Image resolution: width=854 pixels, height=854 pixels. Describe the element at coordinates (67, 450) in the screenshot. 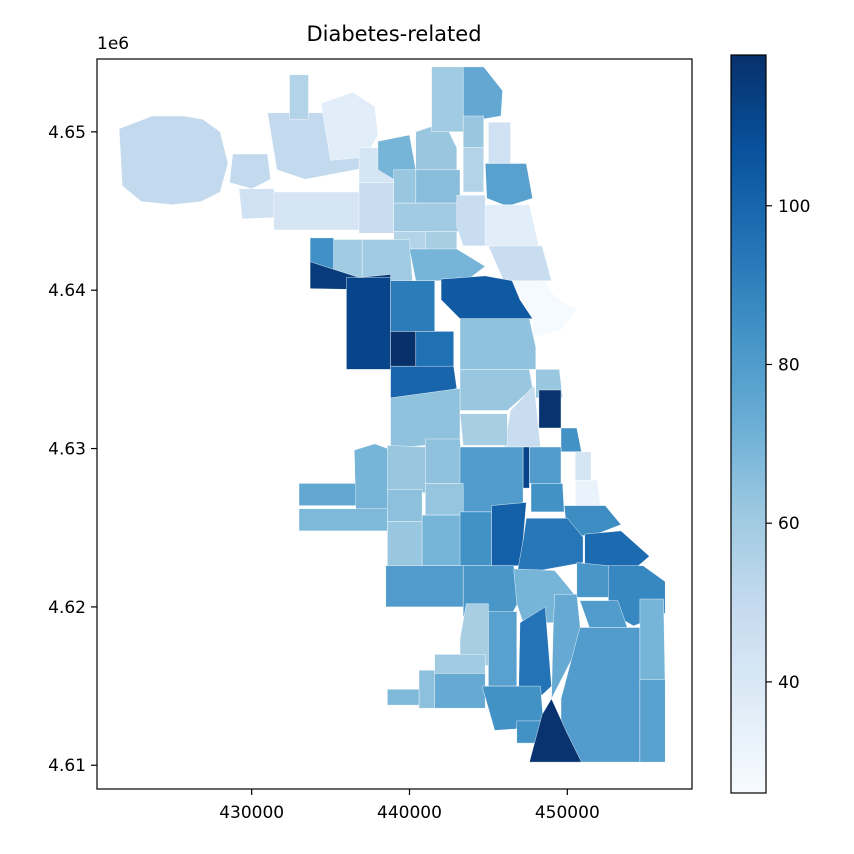

I see `y-tick-label: 4.63` at that location.